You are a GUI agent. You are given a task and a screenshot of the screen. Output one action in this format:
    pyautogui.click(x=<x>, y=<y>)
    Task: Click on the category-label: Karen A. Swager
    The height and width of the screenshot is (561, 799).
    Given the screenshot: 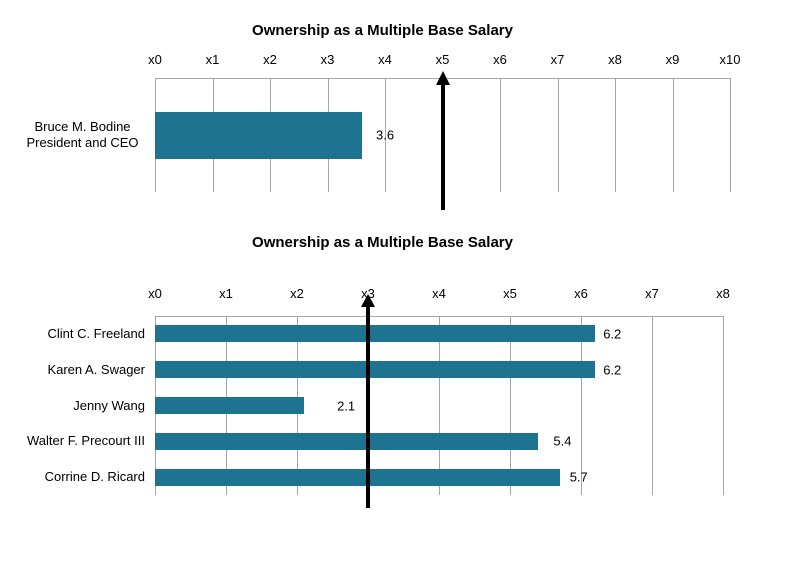 What is the action you would take?
    pyautogui.click(x=96, y=369)
    